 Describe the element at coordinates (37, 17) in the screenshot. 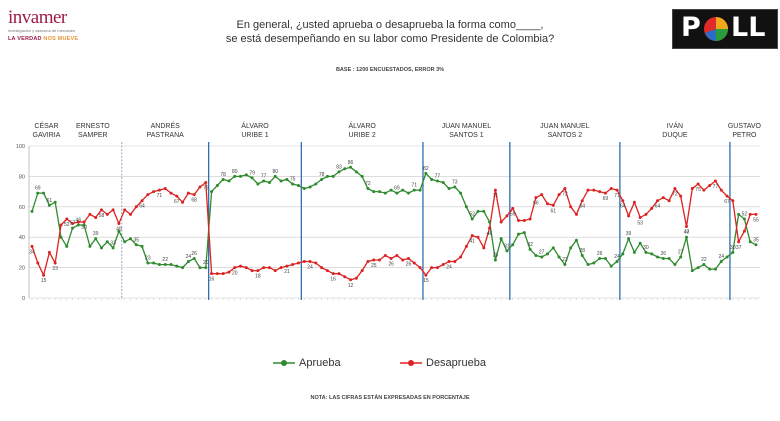

I see `logo-wordmark: invamer` at that location.